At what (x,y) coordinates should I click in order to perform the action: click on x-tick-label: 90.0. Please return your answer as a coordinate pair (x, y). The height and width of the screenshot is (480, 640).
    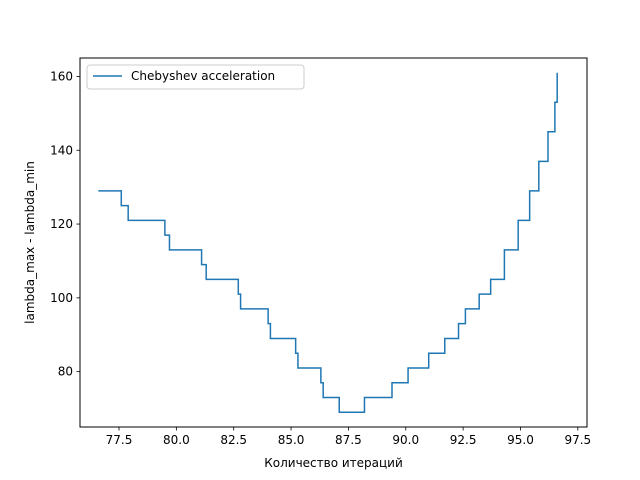
    Looking at the image, I should click on (405, 440).